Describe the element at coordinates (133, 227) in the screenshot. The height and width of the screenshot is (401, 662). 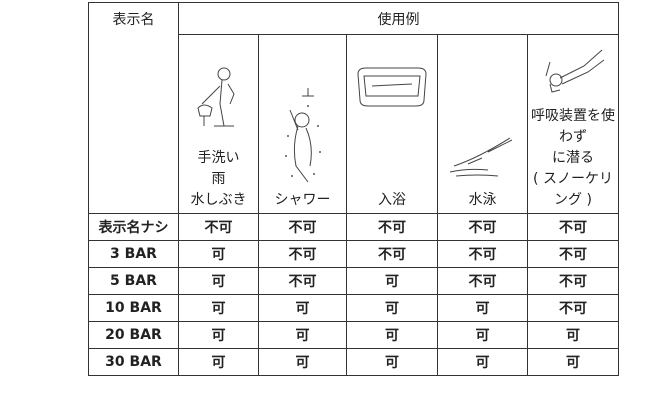
I see `row-label: 表示名ナシ` at that location.